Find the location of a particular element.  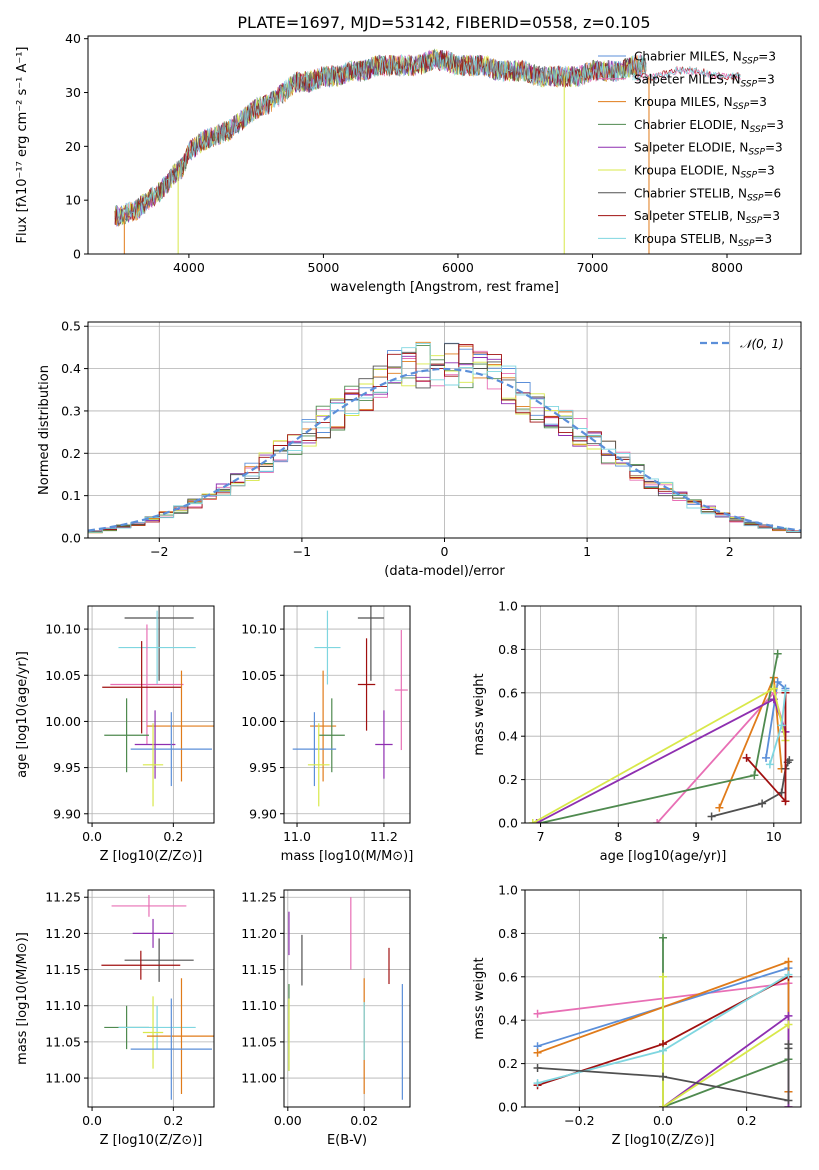

x-tick-label: 0.02 is located at coordinates (364, 1120).